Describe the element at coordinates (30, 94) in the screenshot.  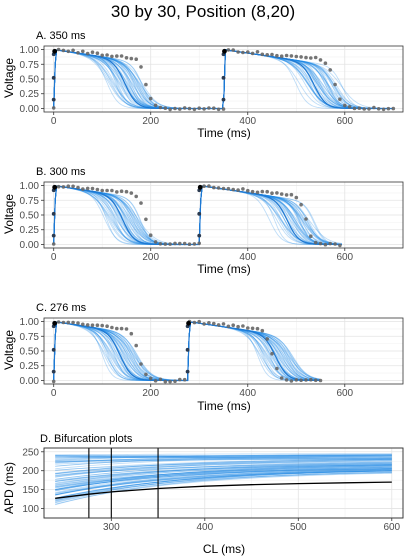
I see `y-tick-label: 0.25` at that location.